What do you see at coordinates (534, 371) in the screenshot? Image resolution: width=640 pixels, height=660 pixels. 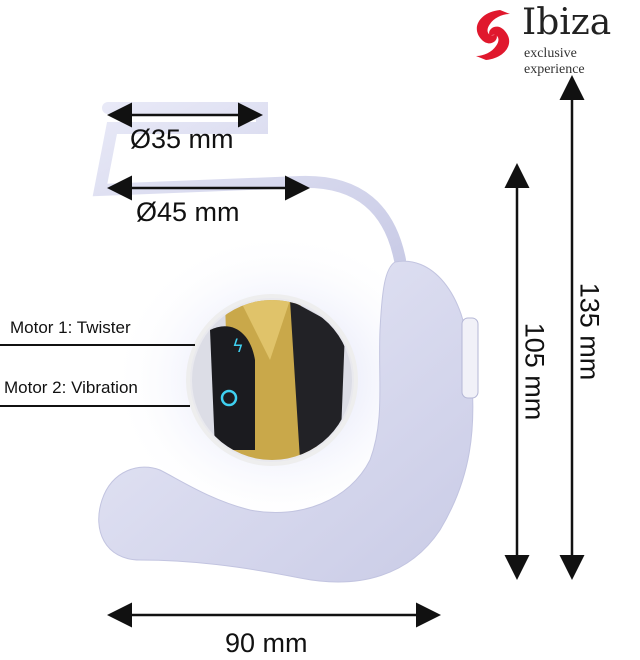 I see `insertable-length-label: 105 mm` at bounding box center [534, 371].